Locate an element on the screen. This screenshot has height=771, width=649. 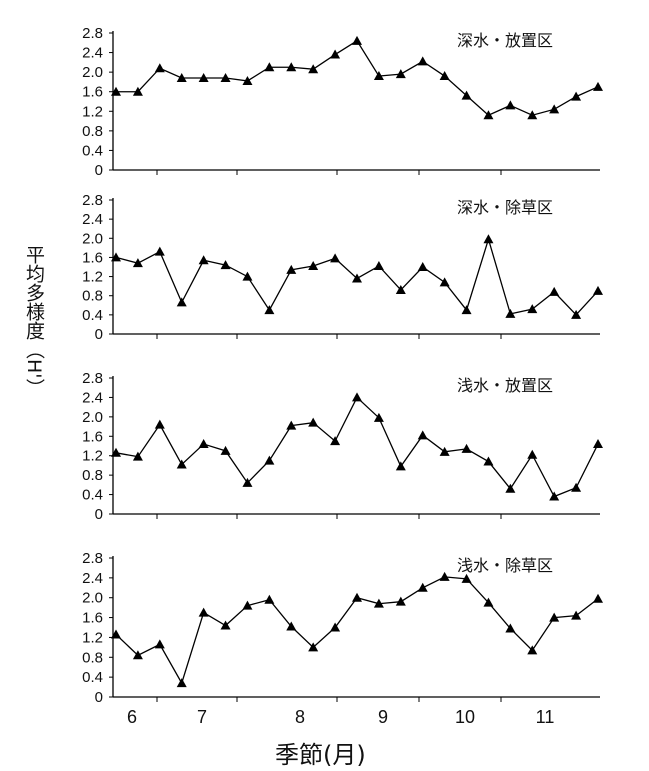
panel-title: 浅水・除草区 is located at coordinates (505, 565).